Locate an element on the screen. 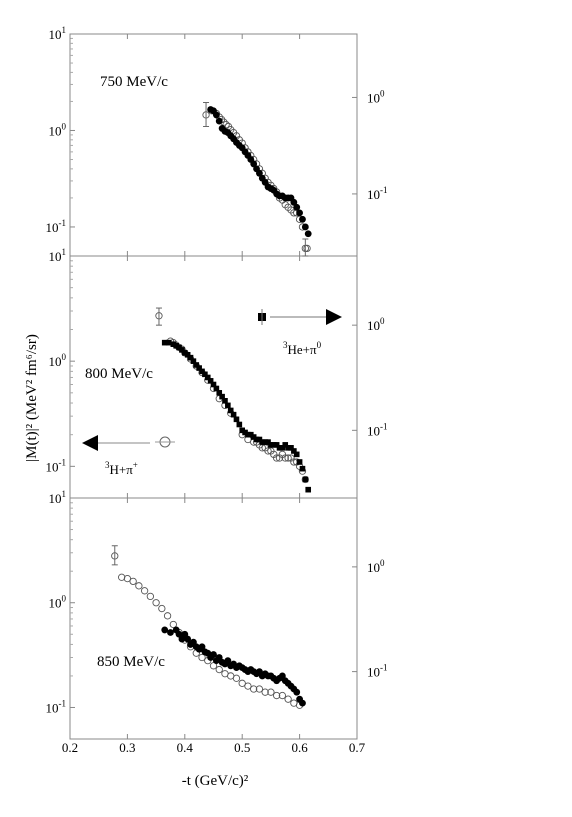 This screenshot has width=572, height=817. x-axis-title: -t (GeV/c)² is located at coordinates (215, 781).